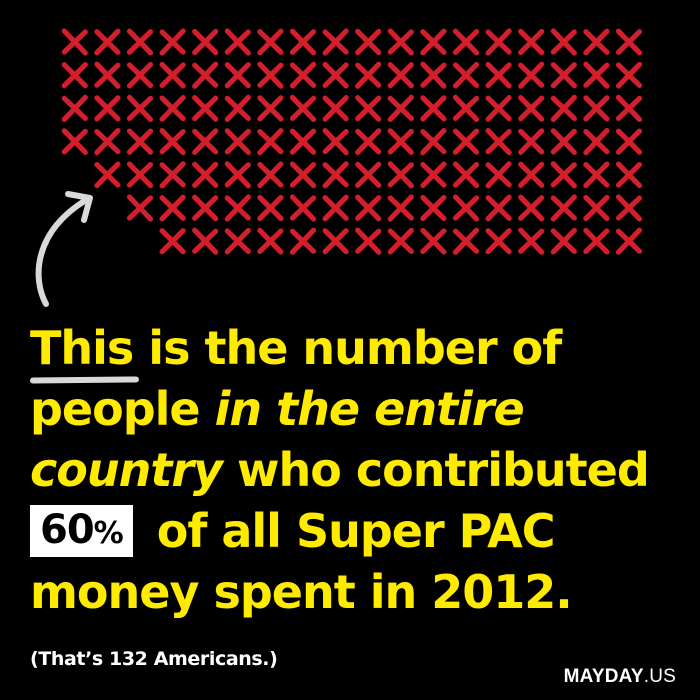 The width and height of the screenshot is (700, 700). I want to click on headline-line-3: country who contributed, so click(360, 470).